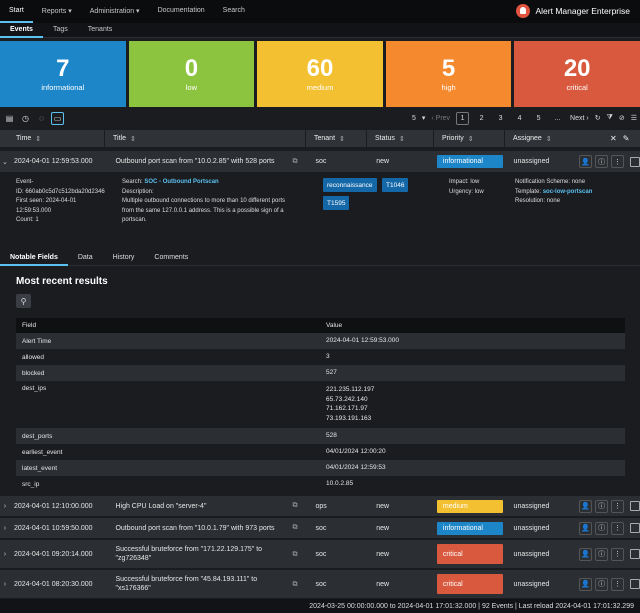 The height and width of the screenshot is (613, 640). Describe the element at coordinates (613, 138) in the screenshot. I see `close-icon: ✕` at that location.